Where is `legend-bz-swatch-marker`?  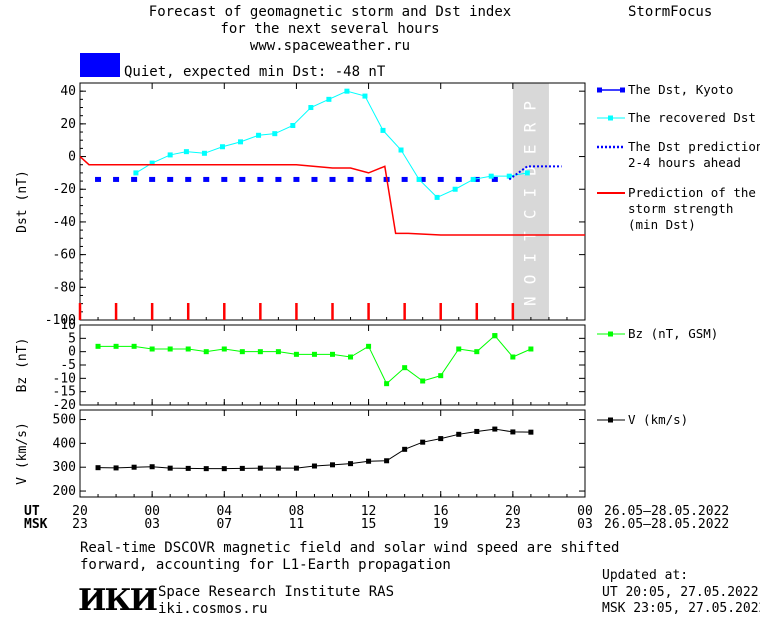
legend-bz-swatch-marker is located at coordinates (610, 334).